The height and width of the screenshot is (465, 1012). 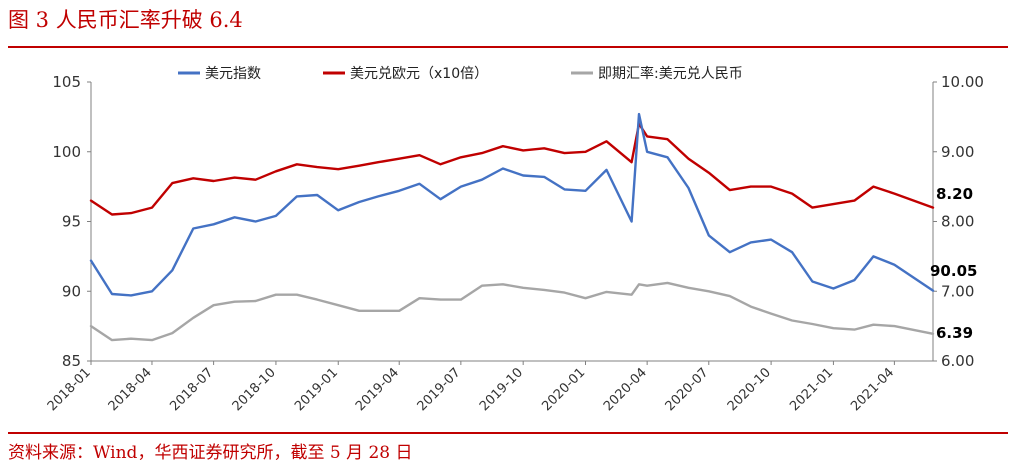 I want to click on end-labels: 8.20 90.05 6.39, so click(x=953, y=263).